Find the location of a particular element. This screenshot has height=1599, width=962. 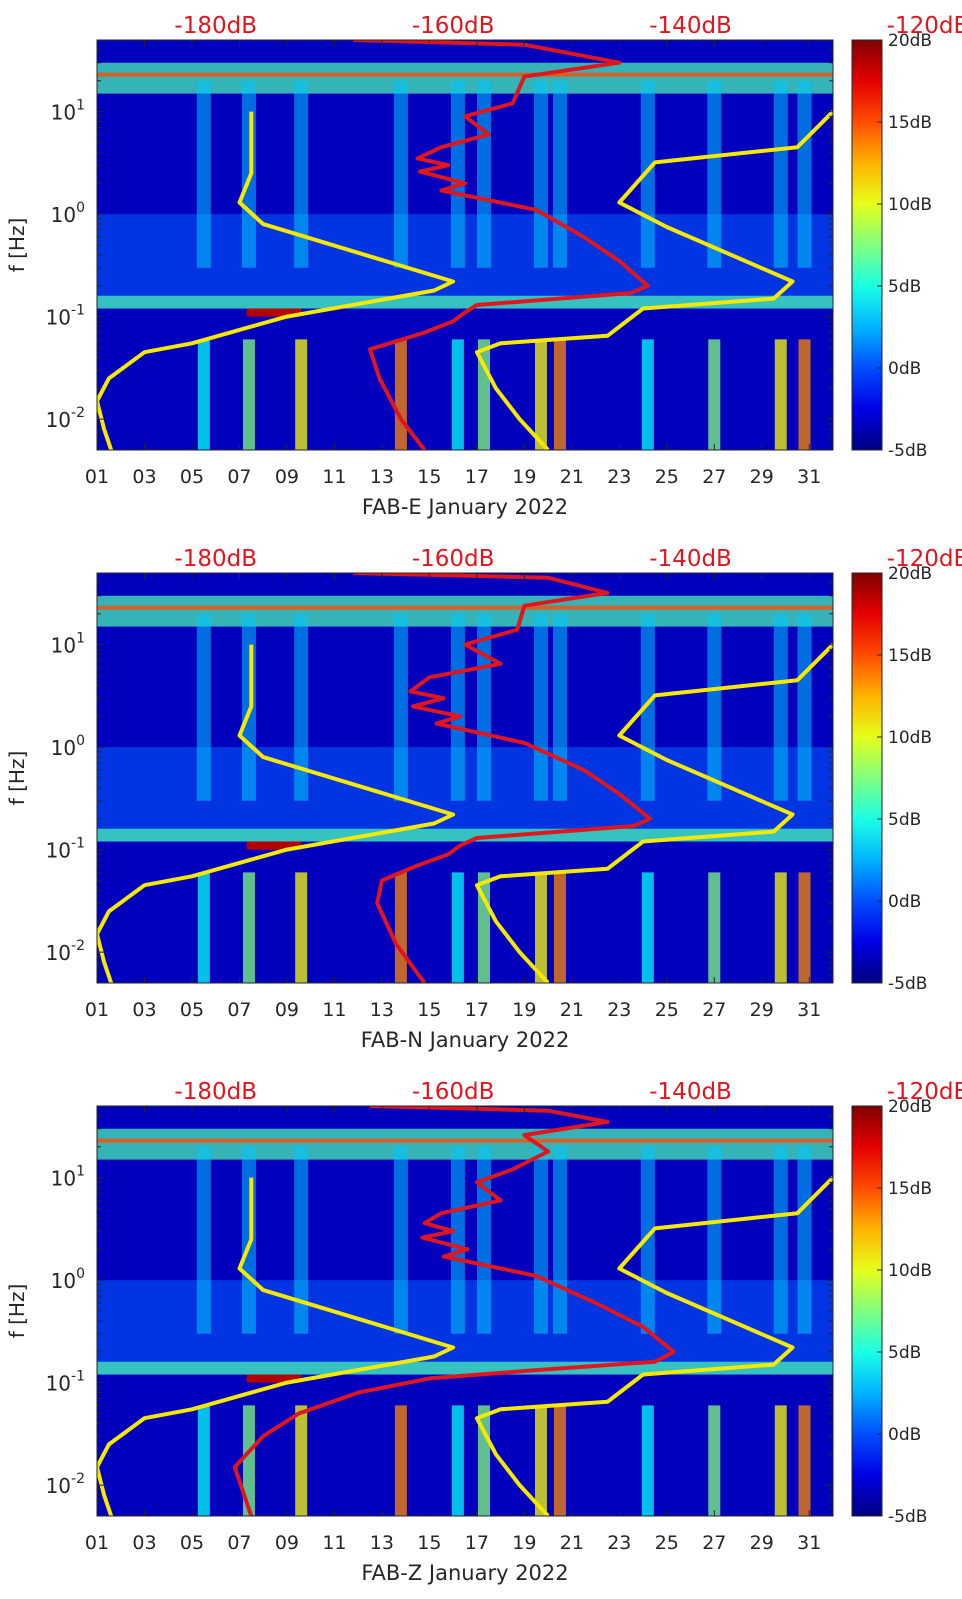

y-tick-exp: 1 is located at coordinates (80, 639).